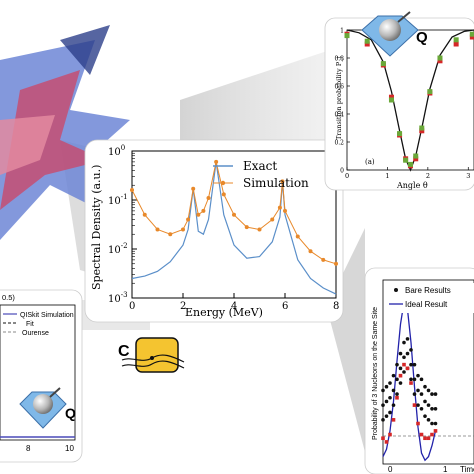  I want to click on x-tick-label: 3, so click(468, 176).